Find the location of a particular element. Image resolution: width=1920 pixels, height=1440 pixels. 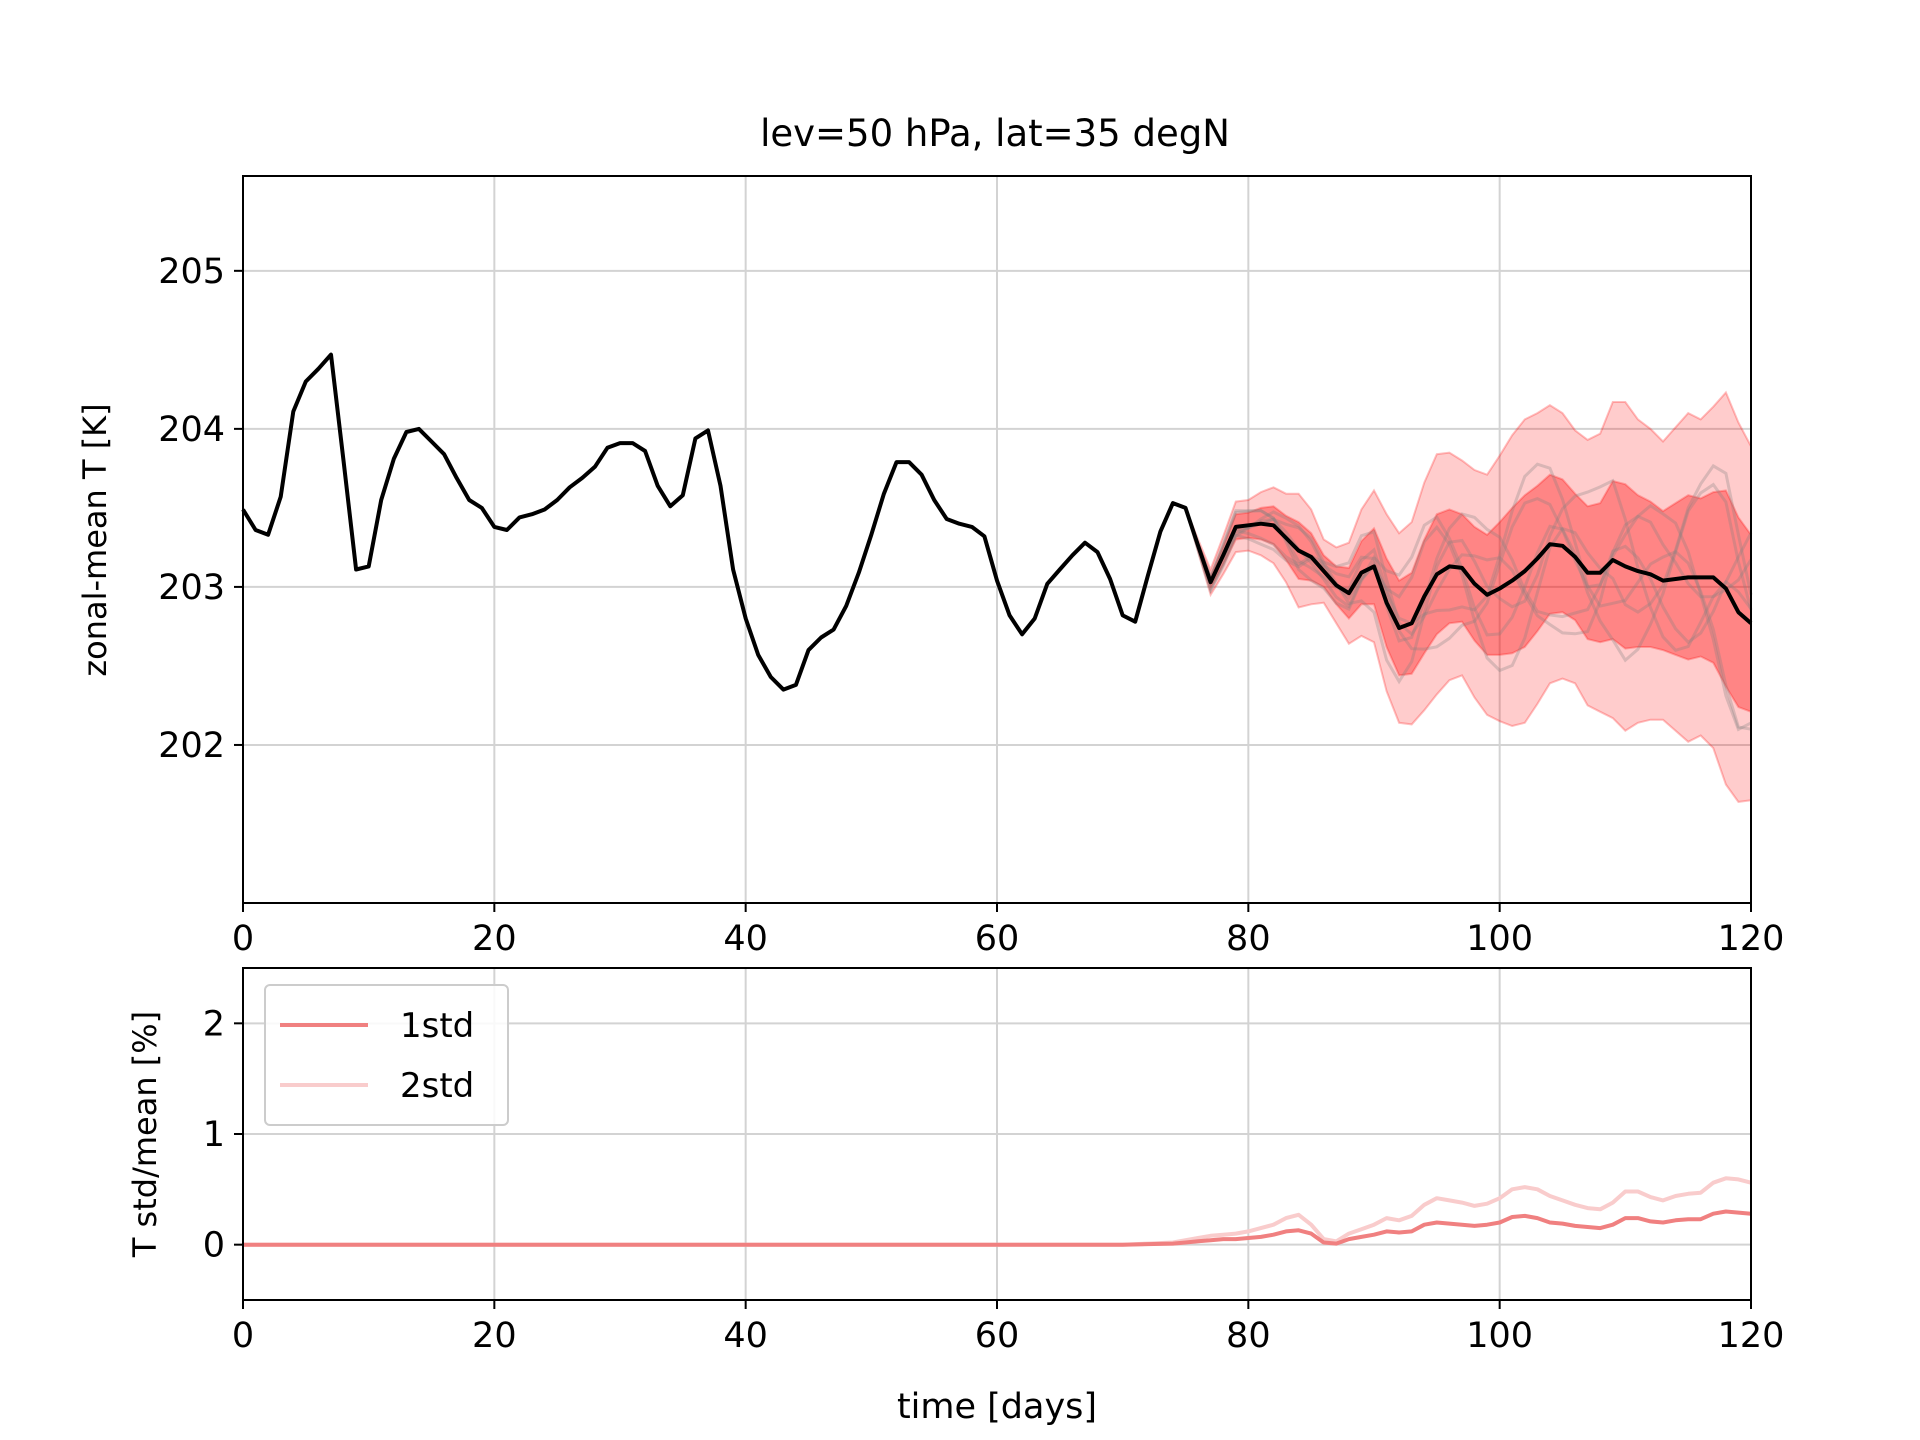

bottom-chart-y-tick-label: 0 is located at coordinates (214, 1246).